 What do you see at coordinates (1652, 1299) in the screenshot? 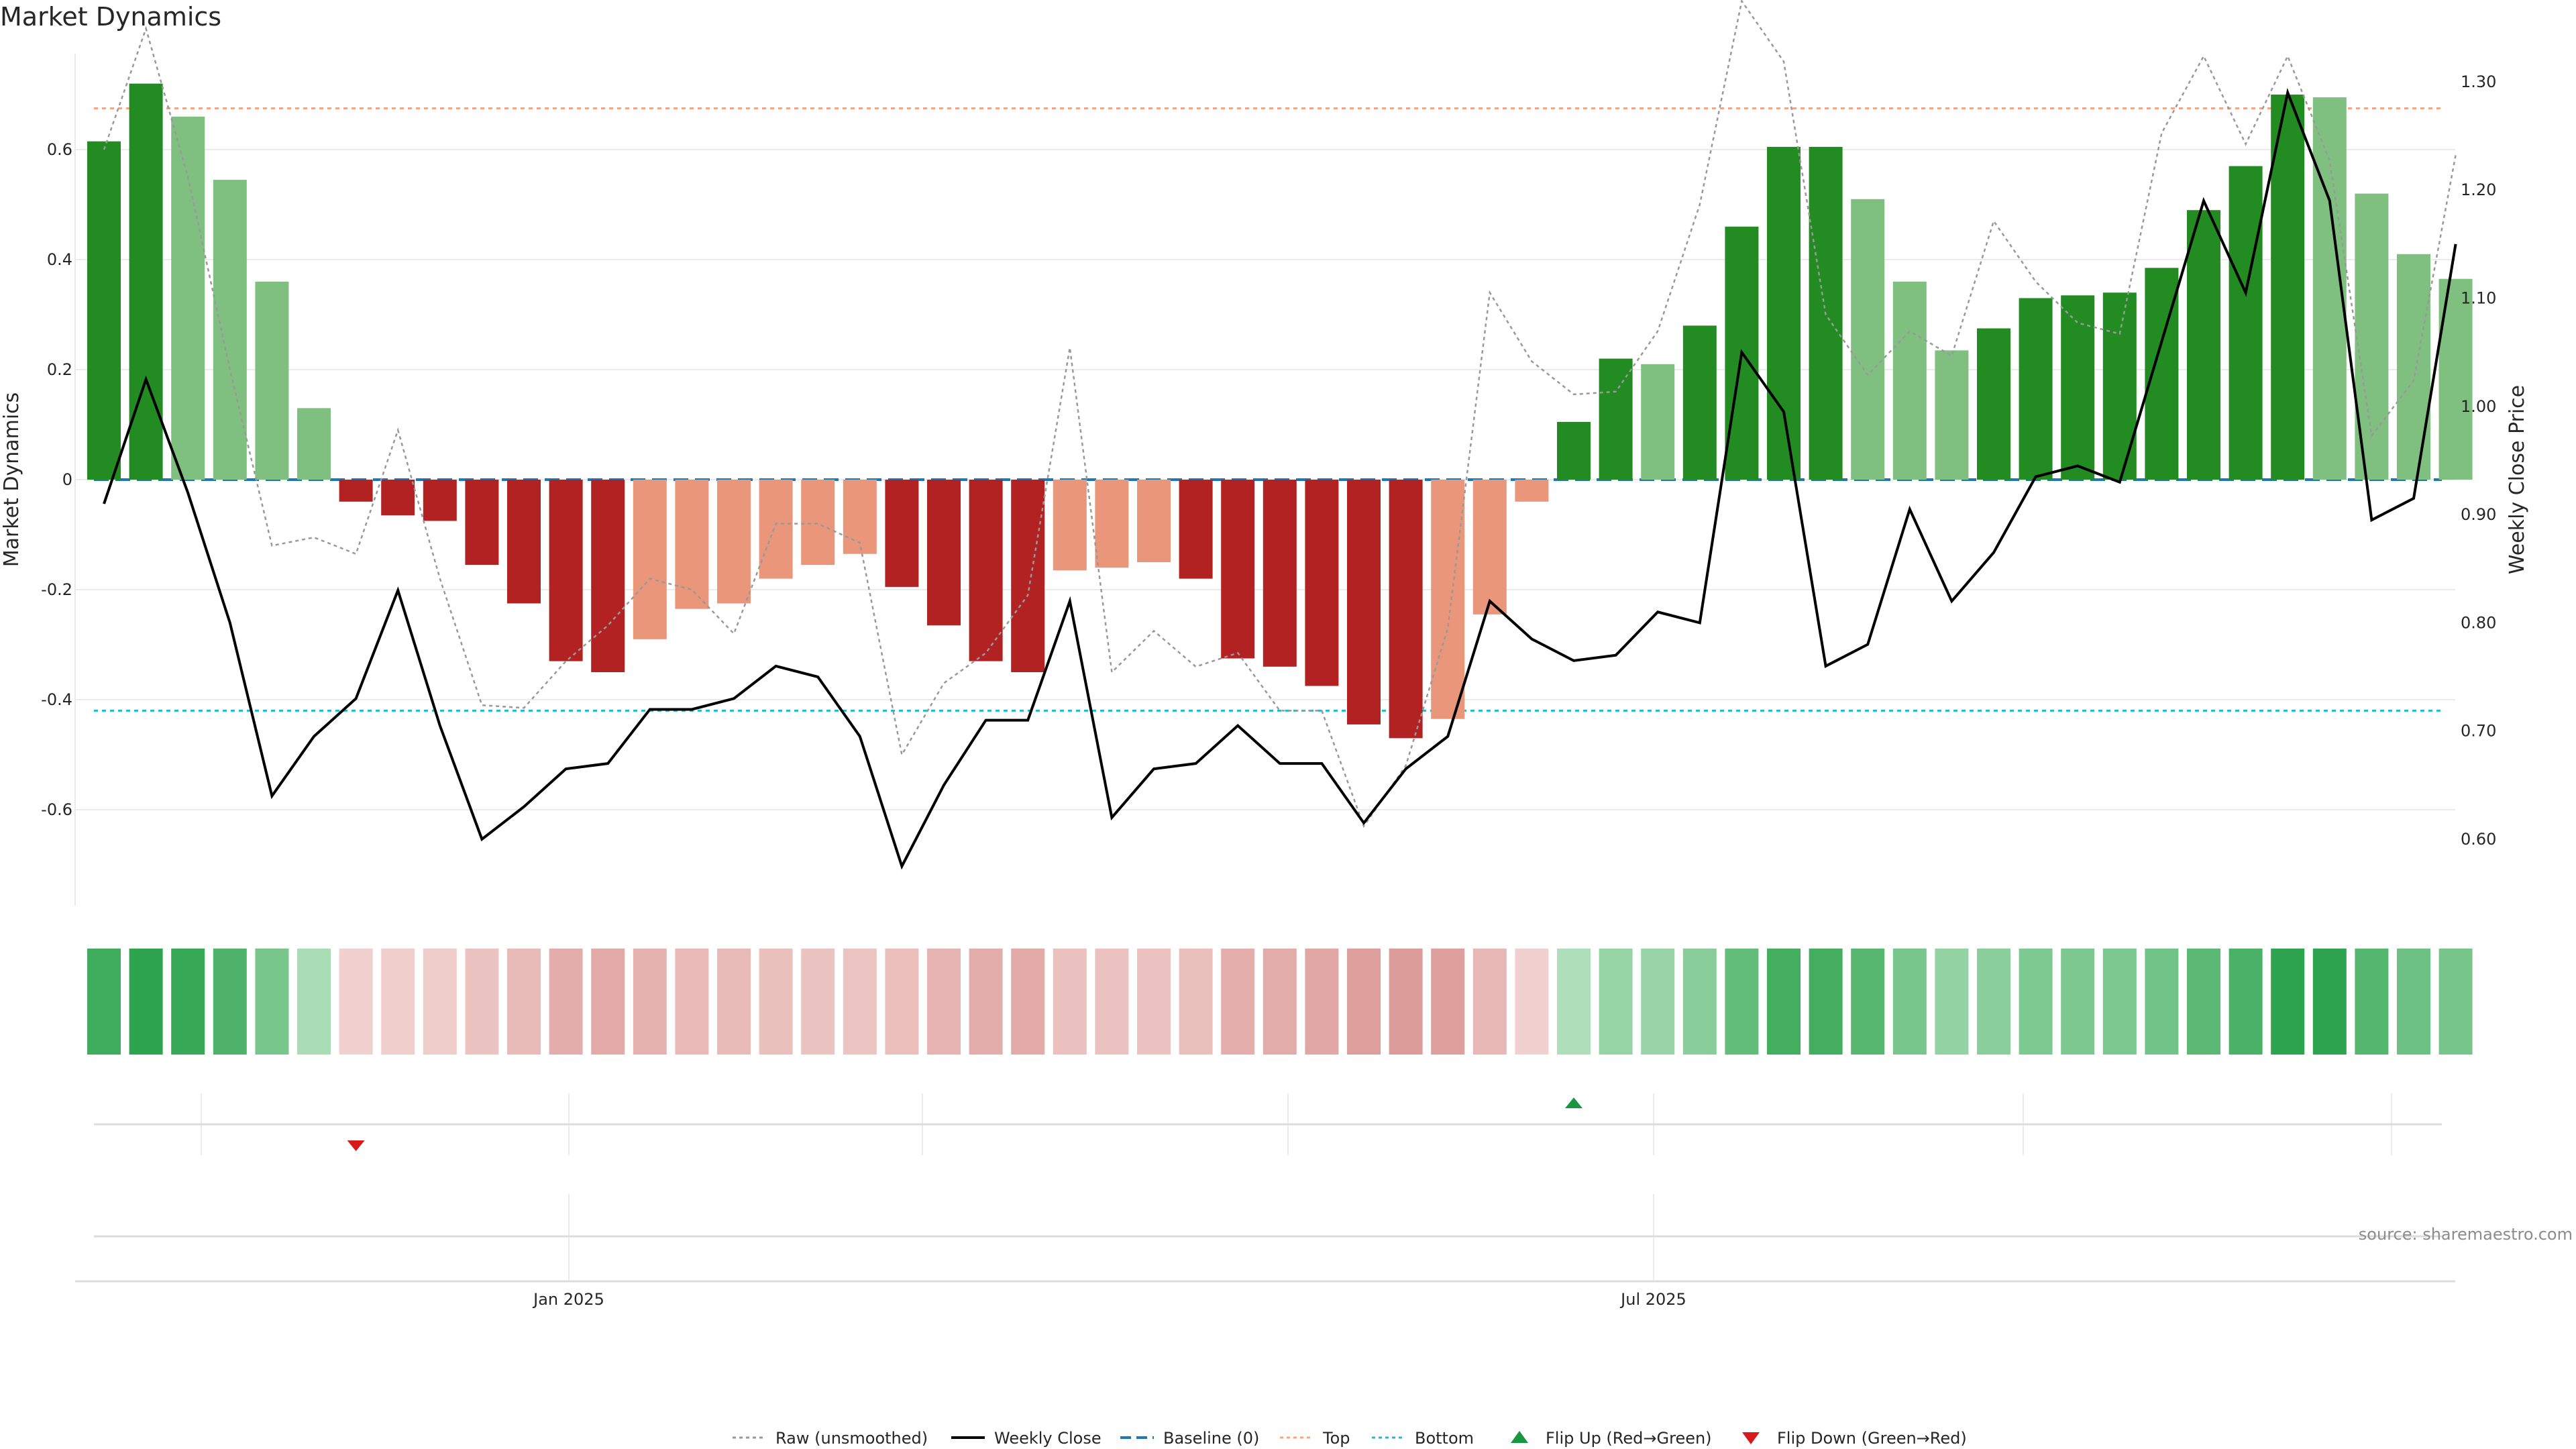
I see `x-tick-label: Jul 2025` at bounding box center [1652, 1299].